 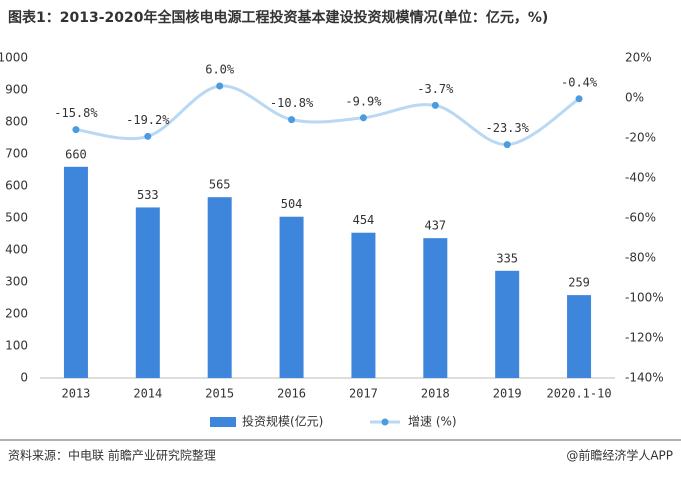 What do you see at coordinates (364, 220) in the screenshot?
I see `bar-value-label: 454` at bounding box center [364, 220].